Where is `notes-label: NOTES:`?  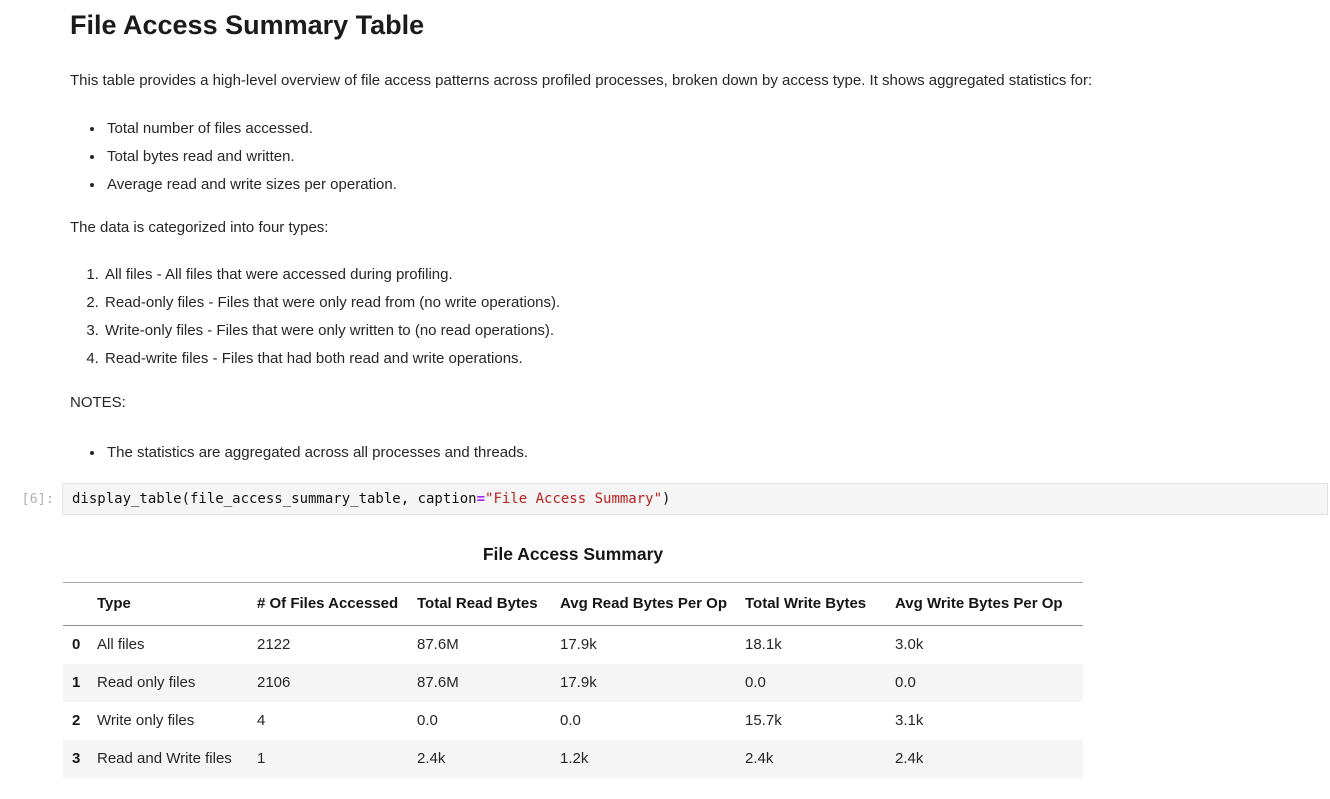 notes-label: NOTES: is located at coordinates (98, 402).